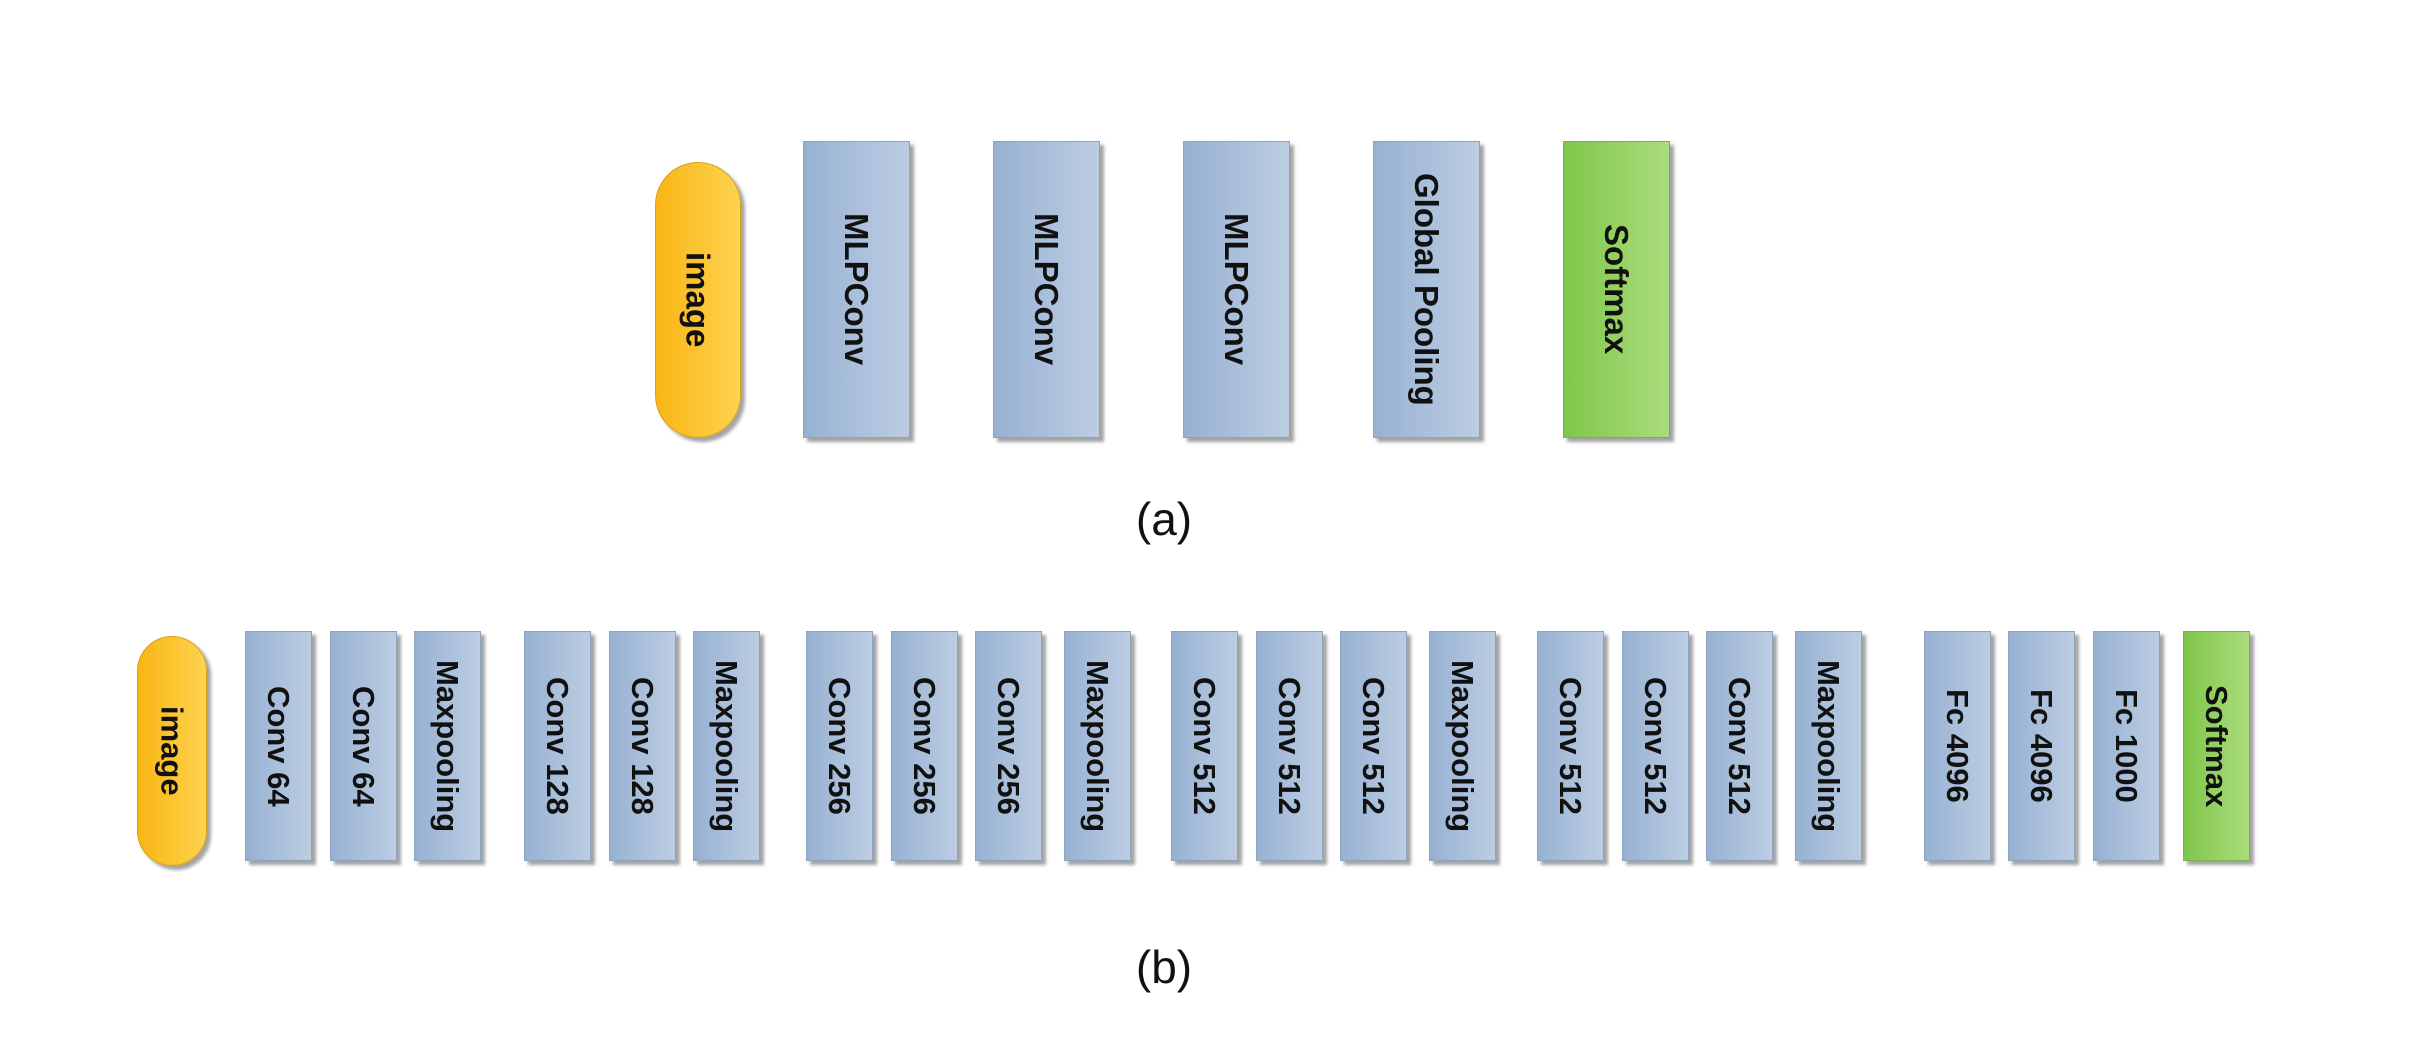  I want to click on caption-a: (a), so click(1164, 519).